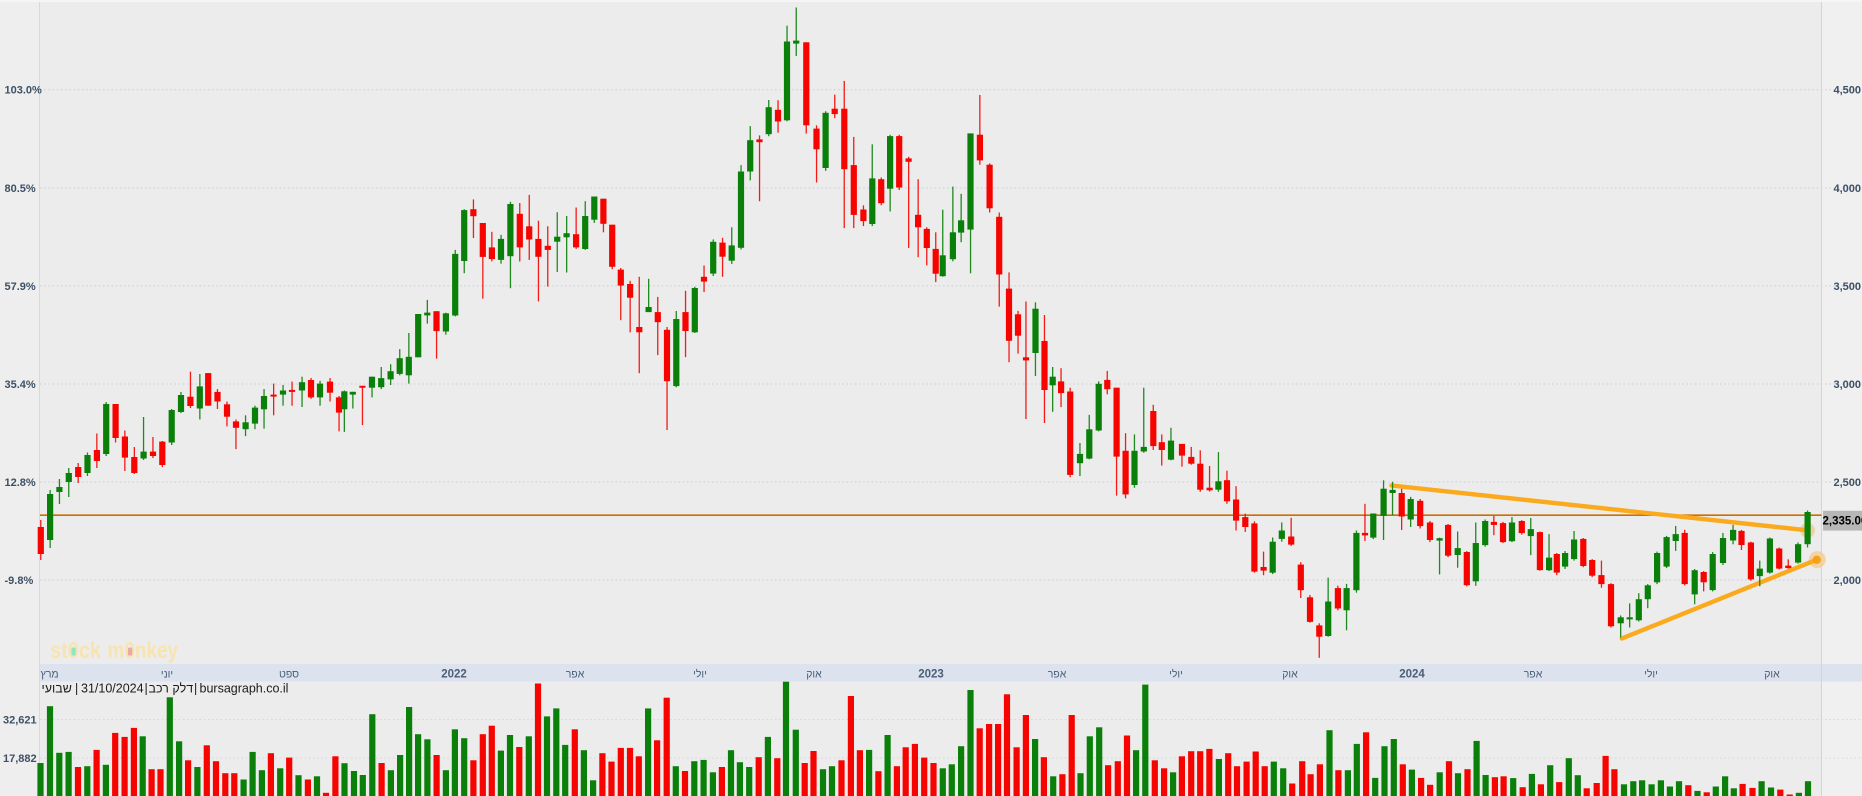 The image size is (1862, 796). I want to click on svg-text: -9.8%, so click(19, 581).